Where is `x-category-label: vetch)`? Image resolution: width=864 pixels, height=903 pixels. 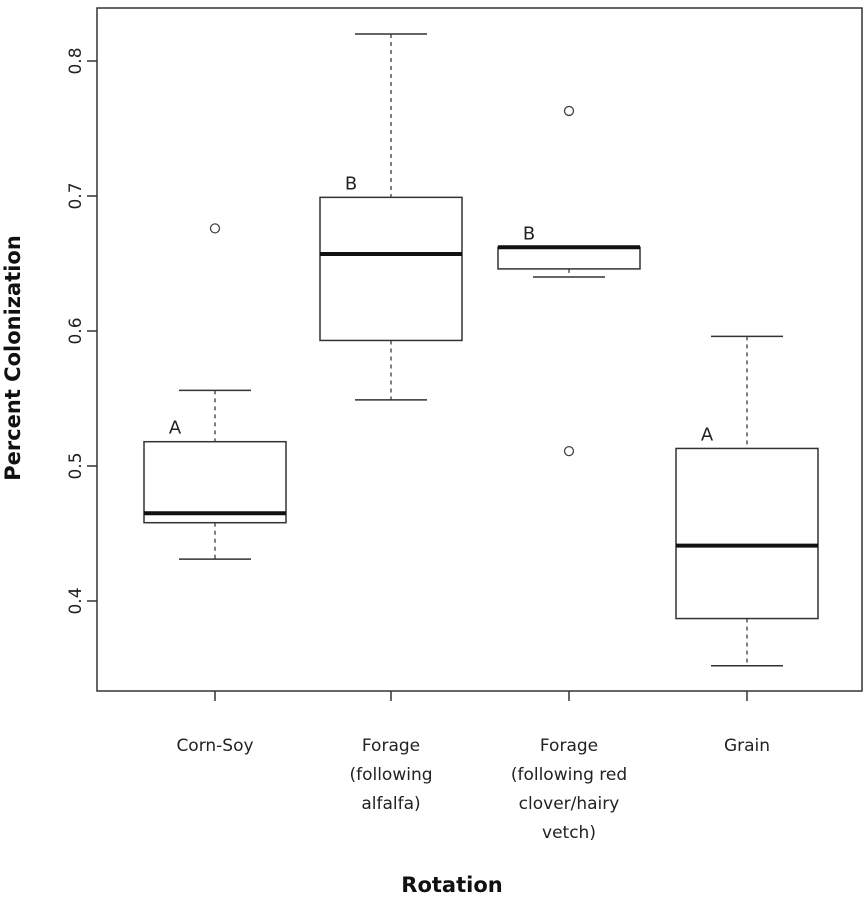
x-category-label: vetch) is located at coordinates (569, 833).